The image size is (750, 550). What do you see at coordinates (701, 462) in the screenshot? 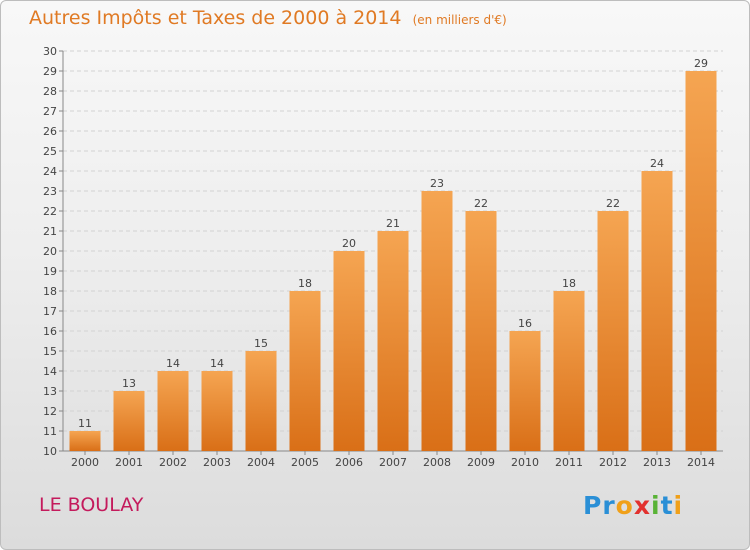
I see `x-tick-label: 2014` at bounding box center [701, 462].